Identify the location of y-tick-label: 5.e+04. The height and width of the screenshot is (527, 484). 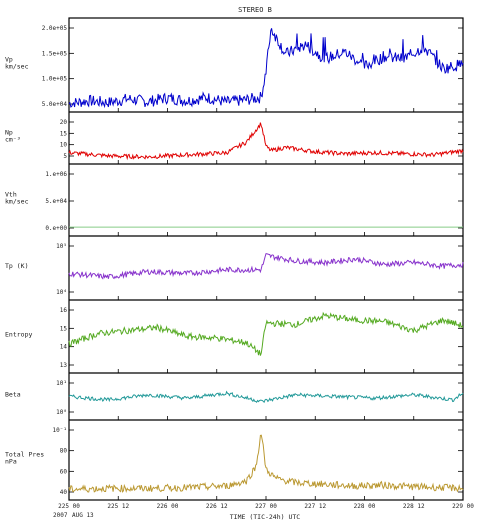
(56, 201).